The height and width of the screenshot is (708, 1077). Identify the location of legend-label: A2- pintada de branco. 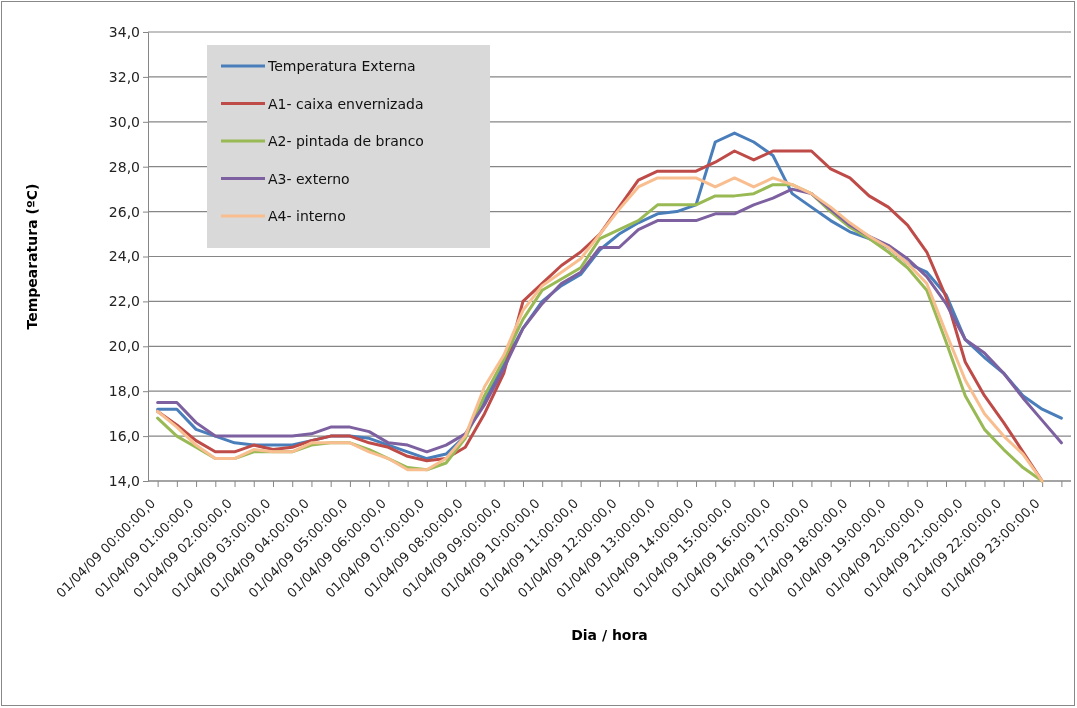
(346, 141).